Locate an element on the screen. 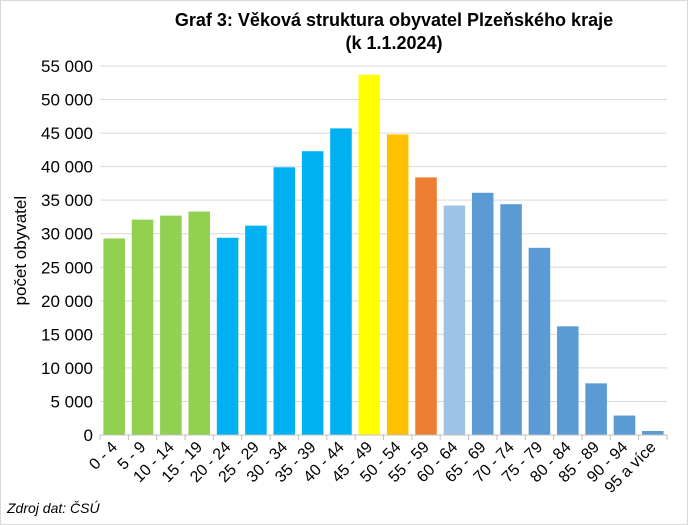  y-tick-label: 0 is located at coordinates (88, 435).